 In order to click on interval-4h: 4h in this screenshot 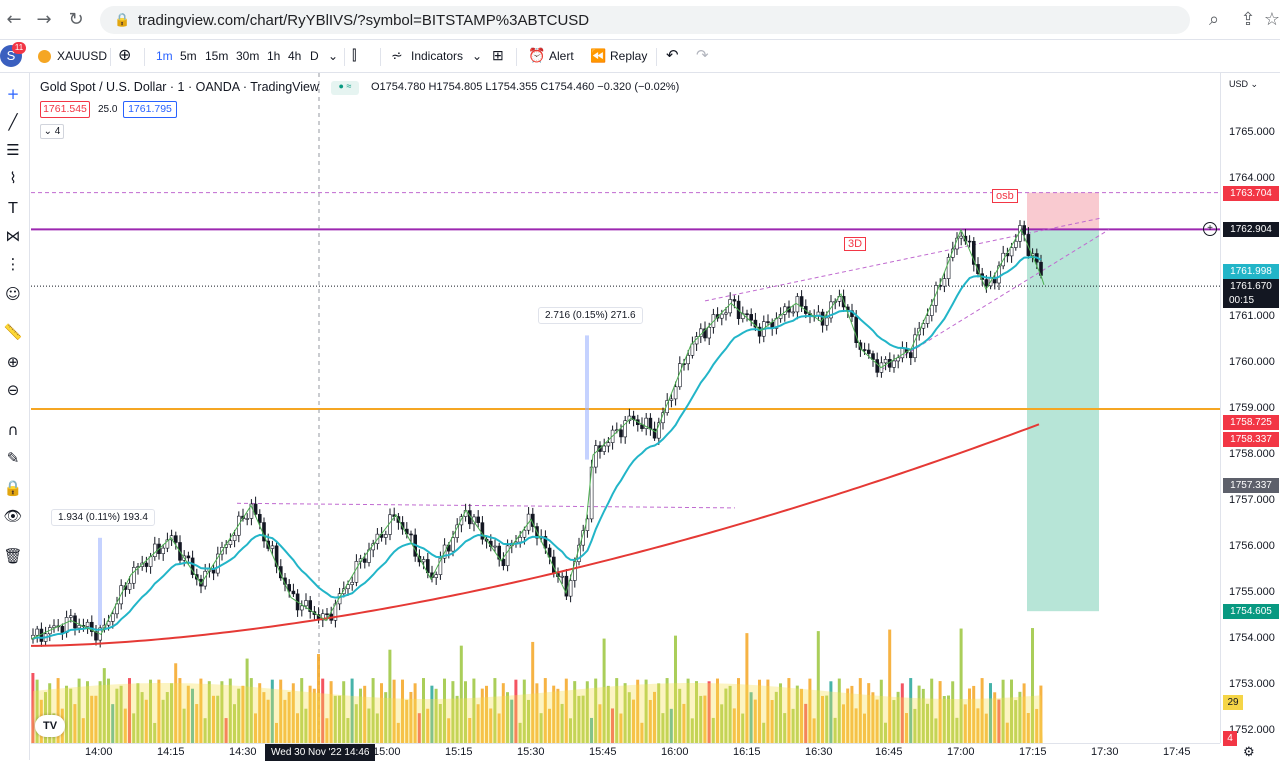, I will do `click(295, 56)`.